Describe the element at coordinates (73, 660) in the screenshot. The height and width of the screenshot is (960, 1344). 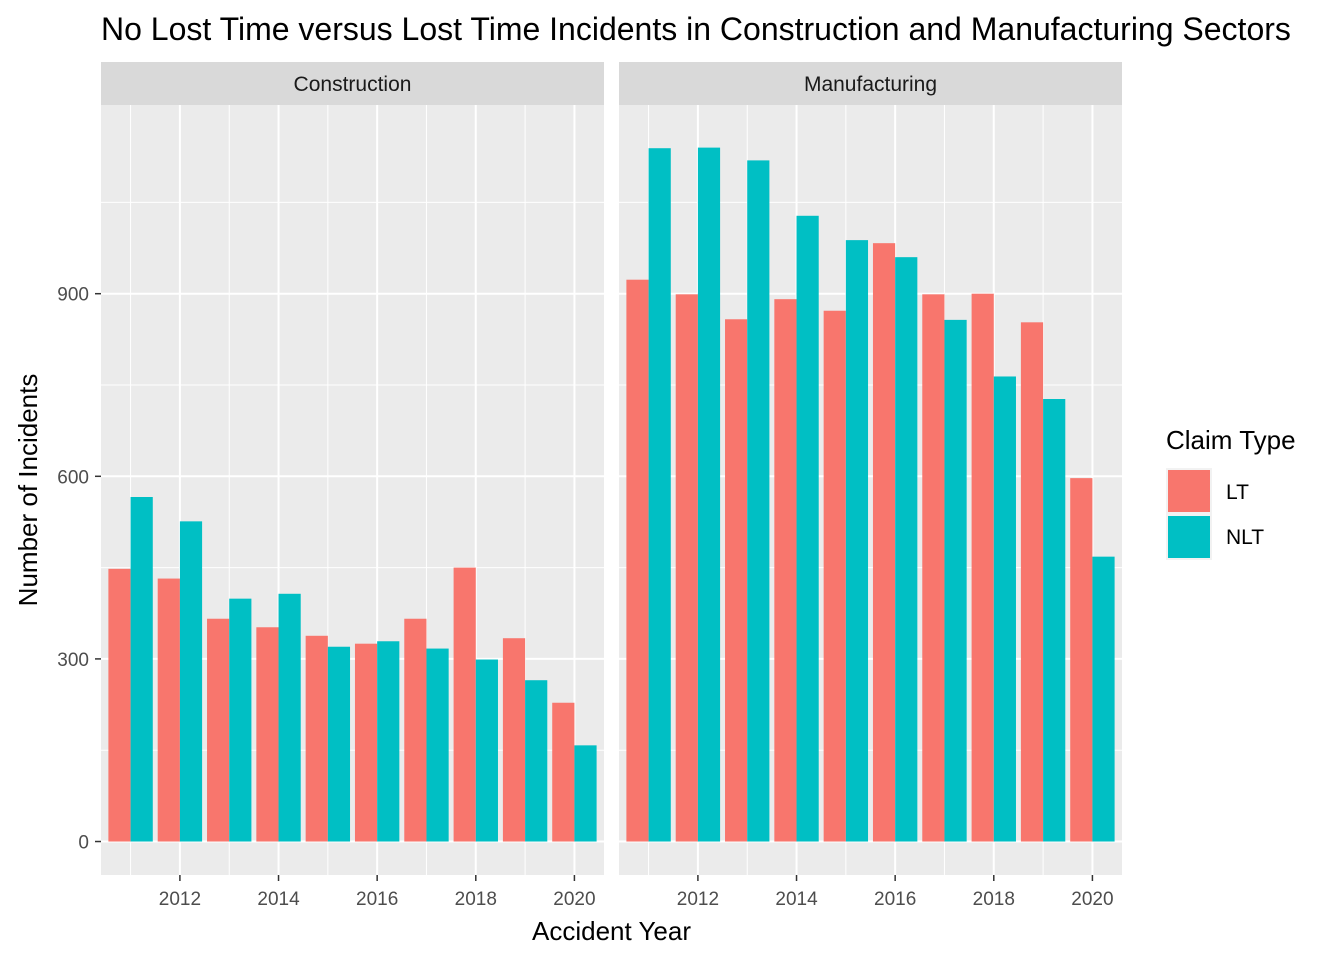
I see `y-tick-label: 300` at that location.